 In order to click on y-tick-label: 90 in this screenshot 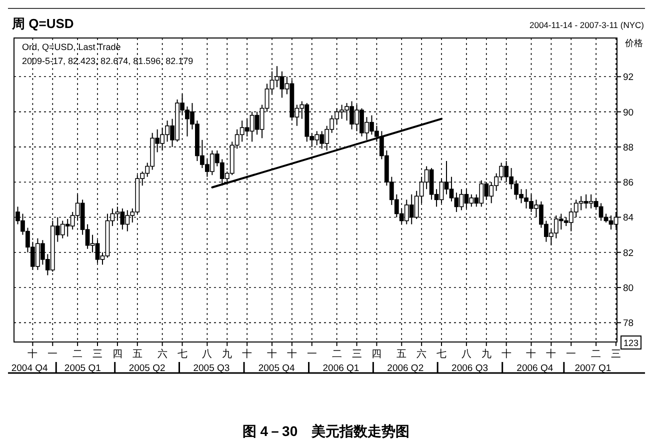, I will do `click(628, 112)`.